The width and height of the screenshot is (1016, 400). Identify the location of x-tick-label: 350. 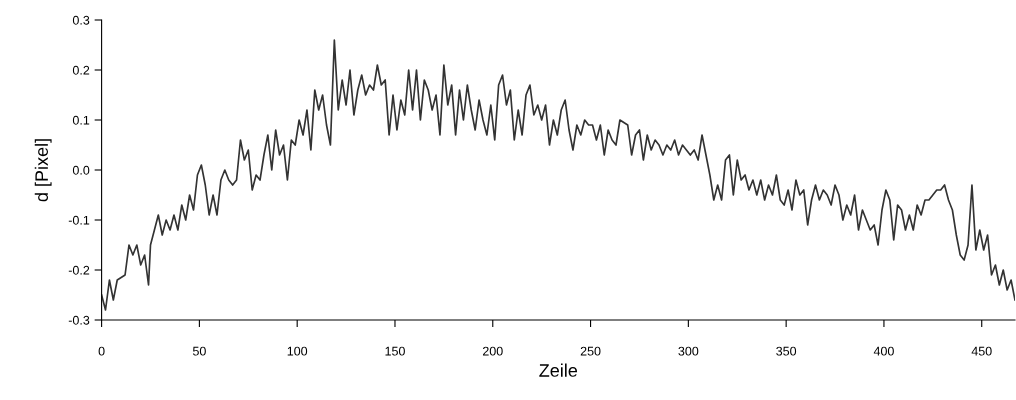
(786, 351).